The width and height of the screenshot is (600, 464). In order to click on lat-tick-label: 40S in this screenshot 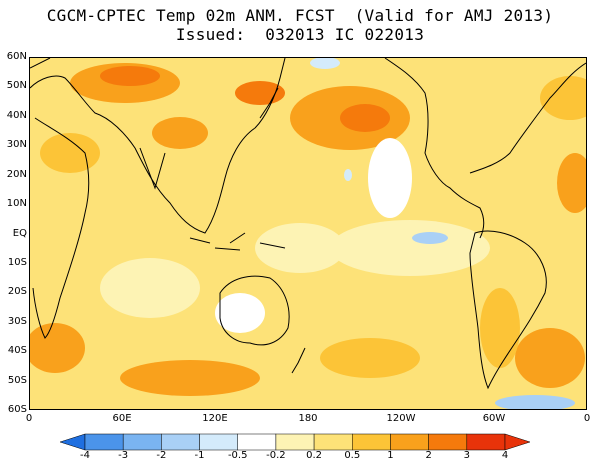, I will do `click(17, 351)`.